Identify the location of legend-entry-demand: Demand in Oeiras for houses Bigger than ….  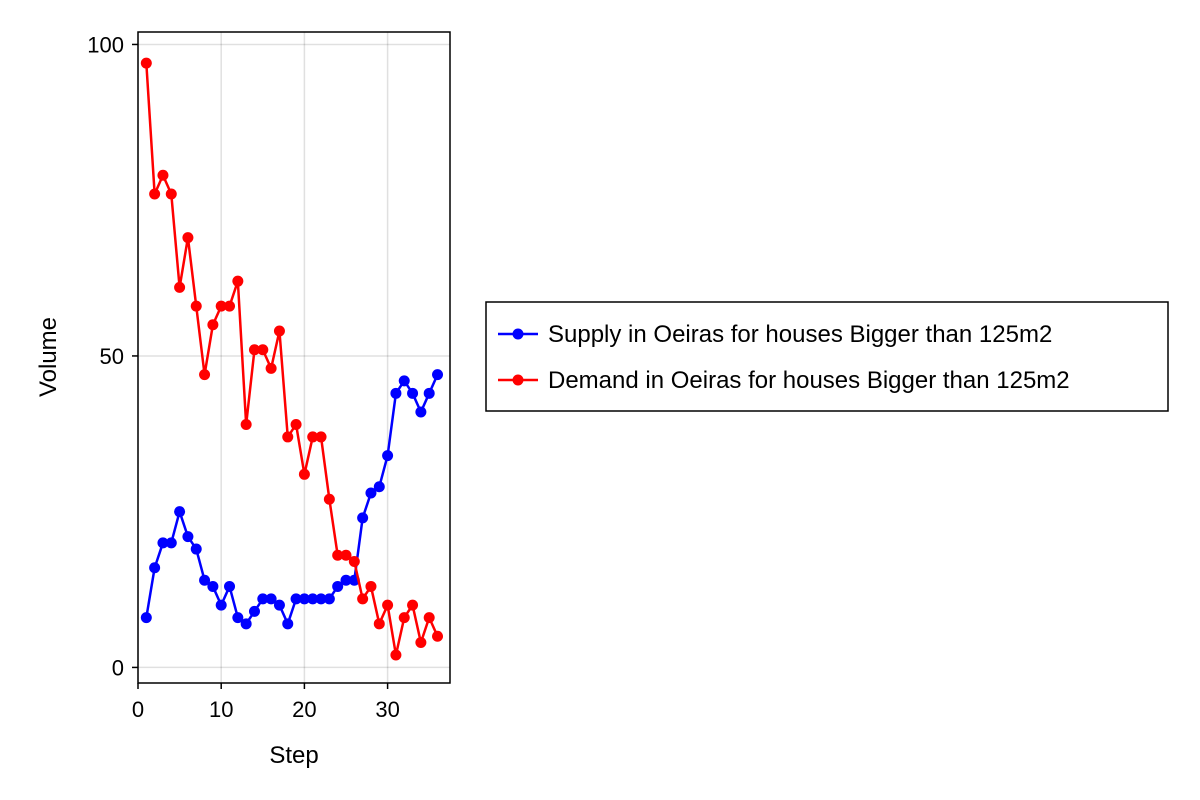
(784, 380).